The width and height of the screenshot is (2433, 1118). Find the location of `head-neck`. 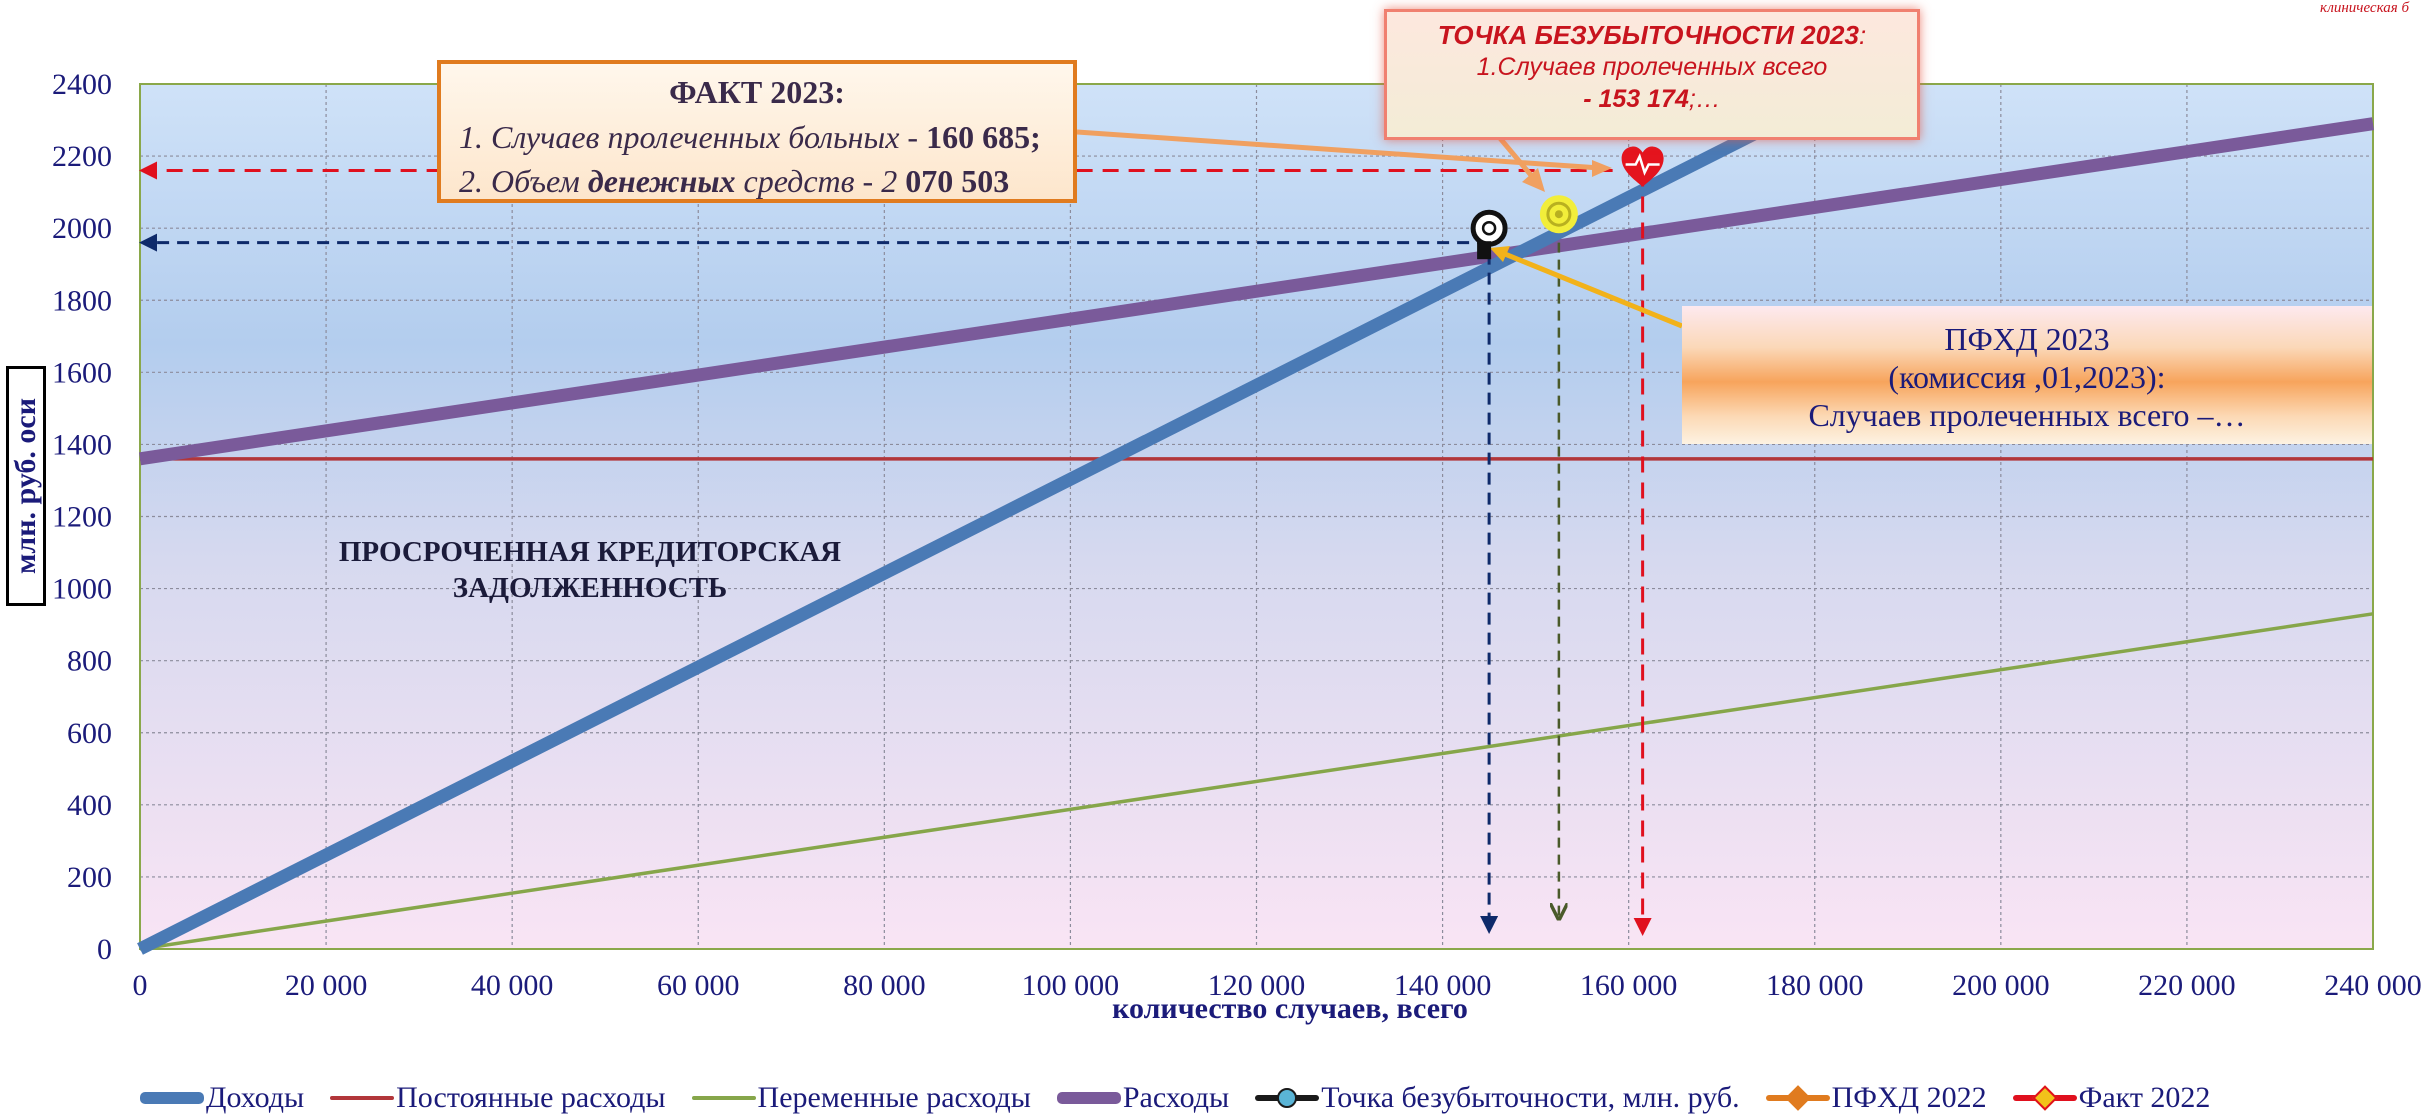

head-neck is located at coordinates (1484, 250).